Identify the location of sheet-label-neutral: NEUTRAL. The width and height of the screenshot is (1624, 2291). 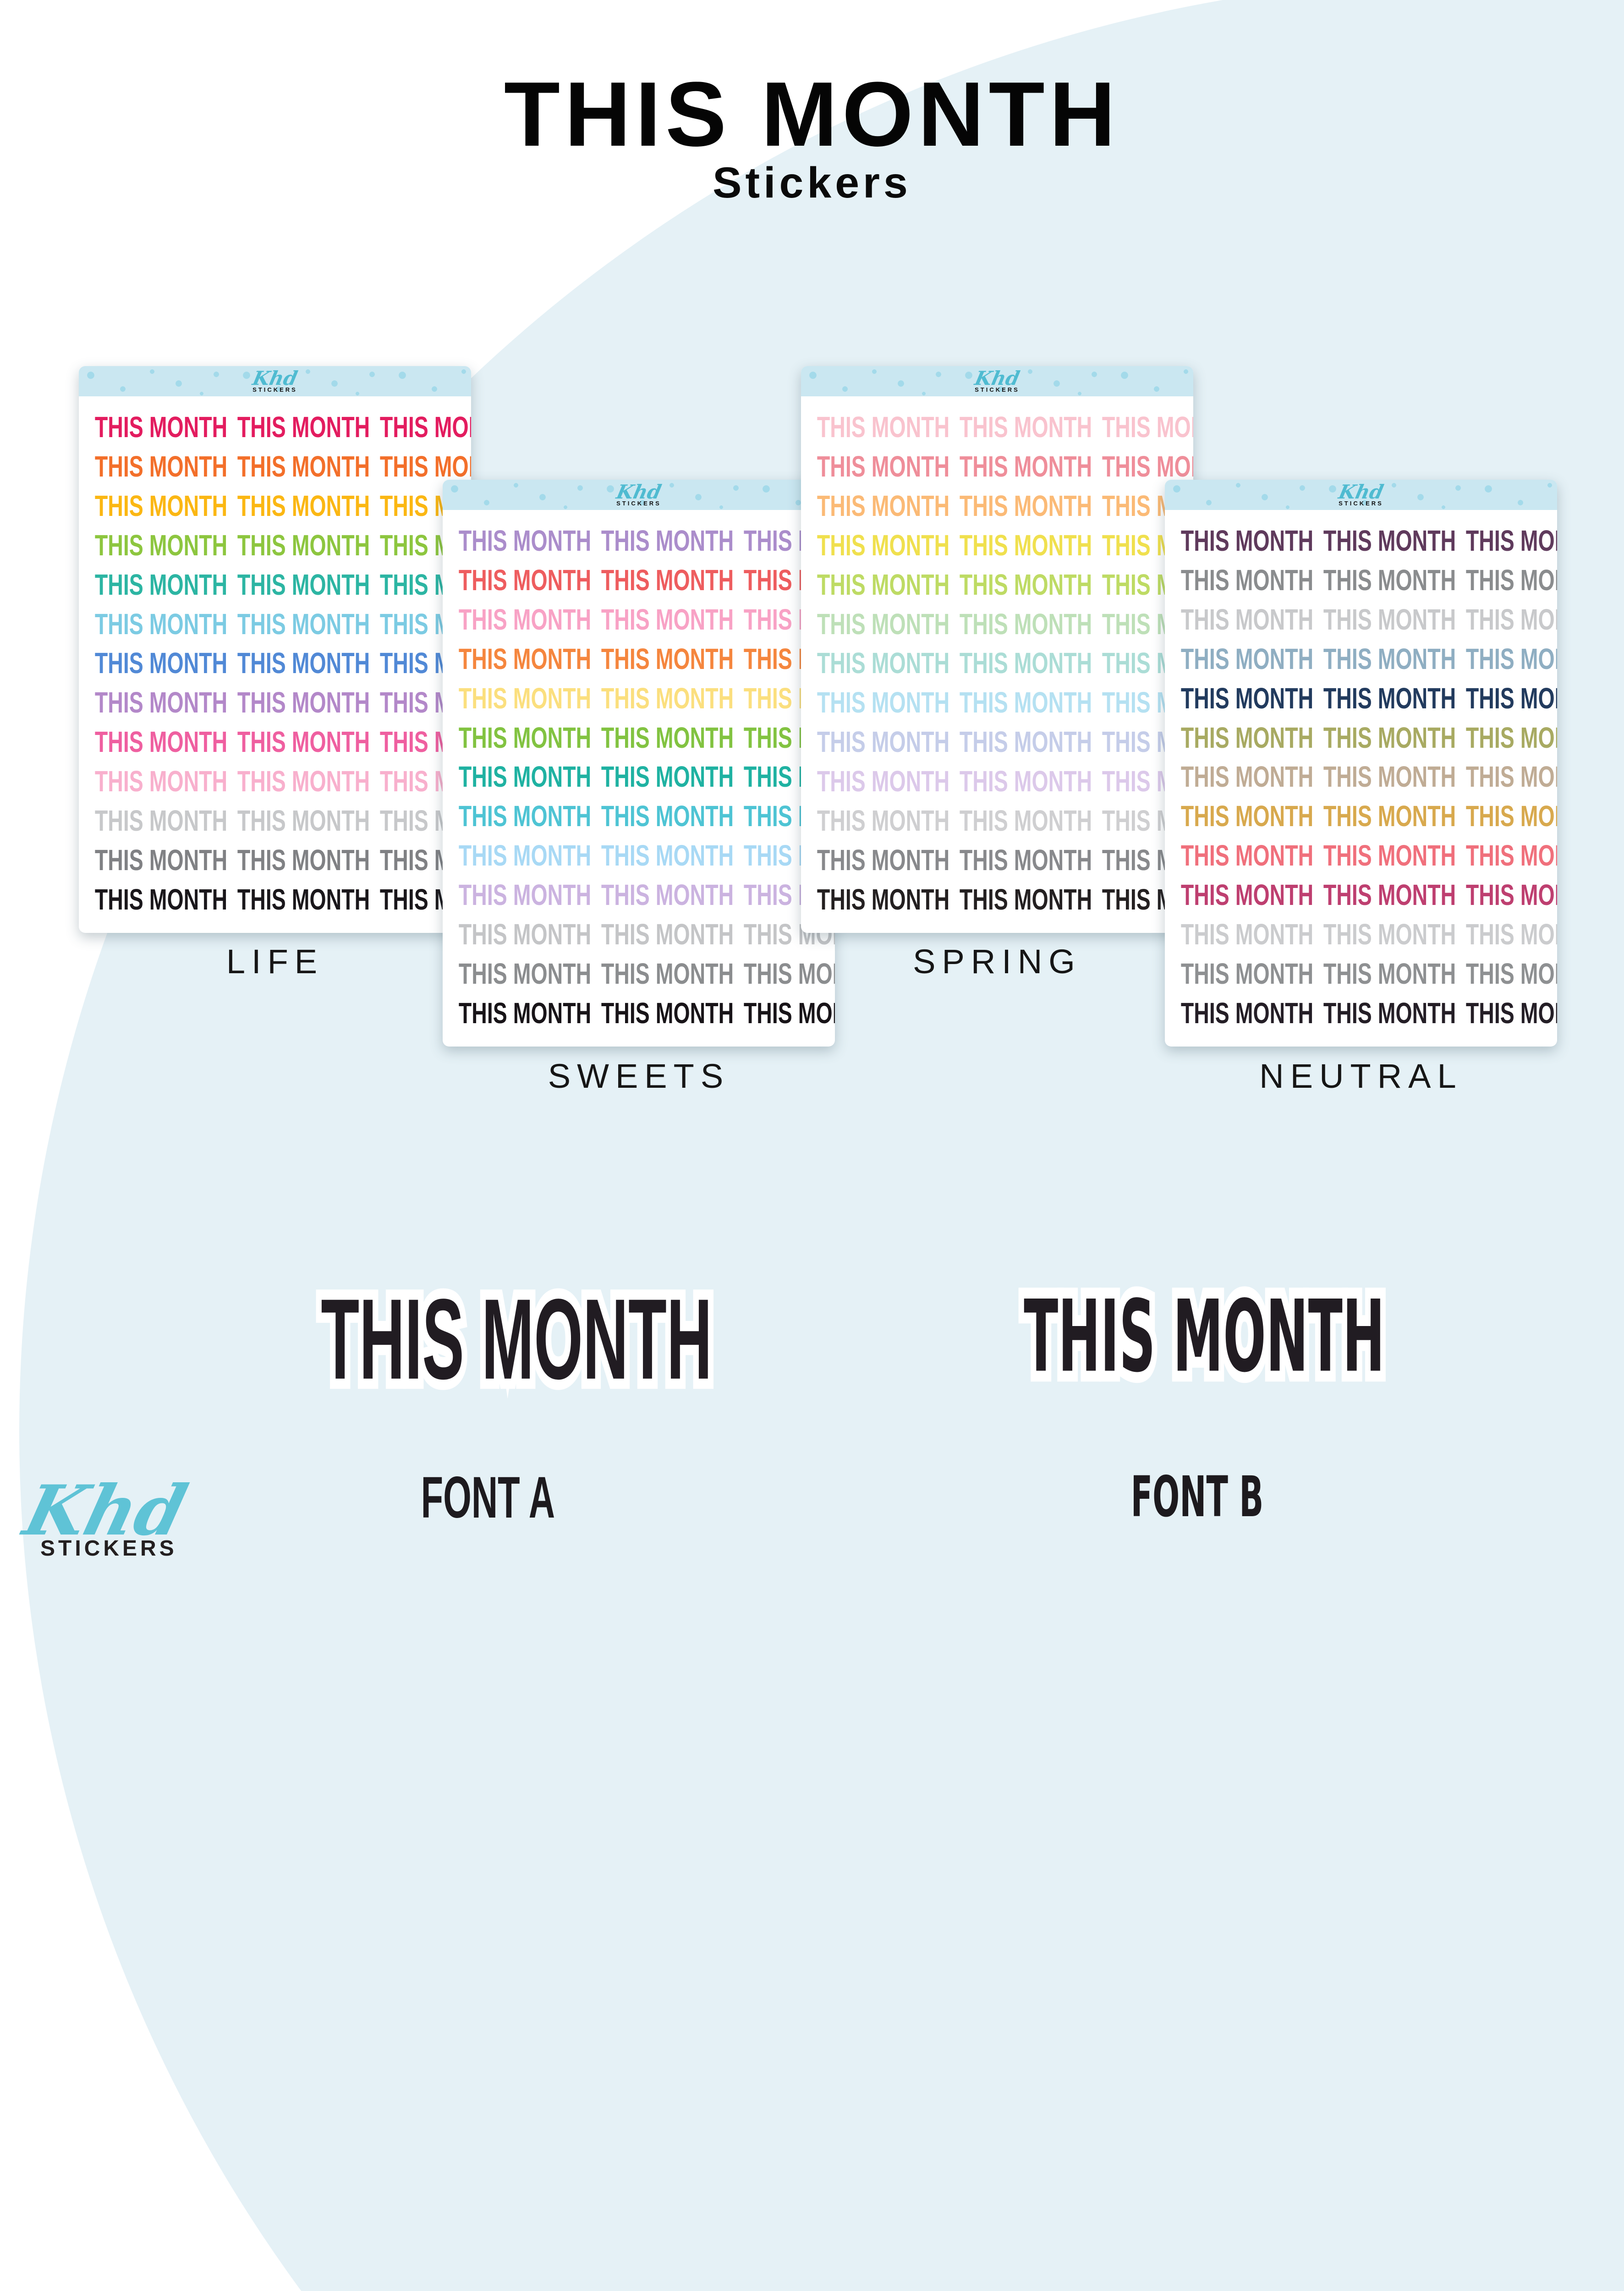
(1361, 1076).